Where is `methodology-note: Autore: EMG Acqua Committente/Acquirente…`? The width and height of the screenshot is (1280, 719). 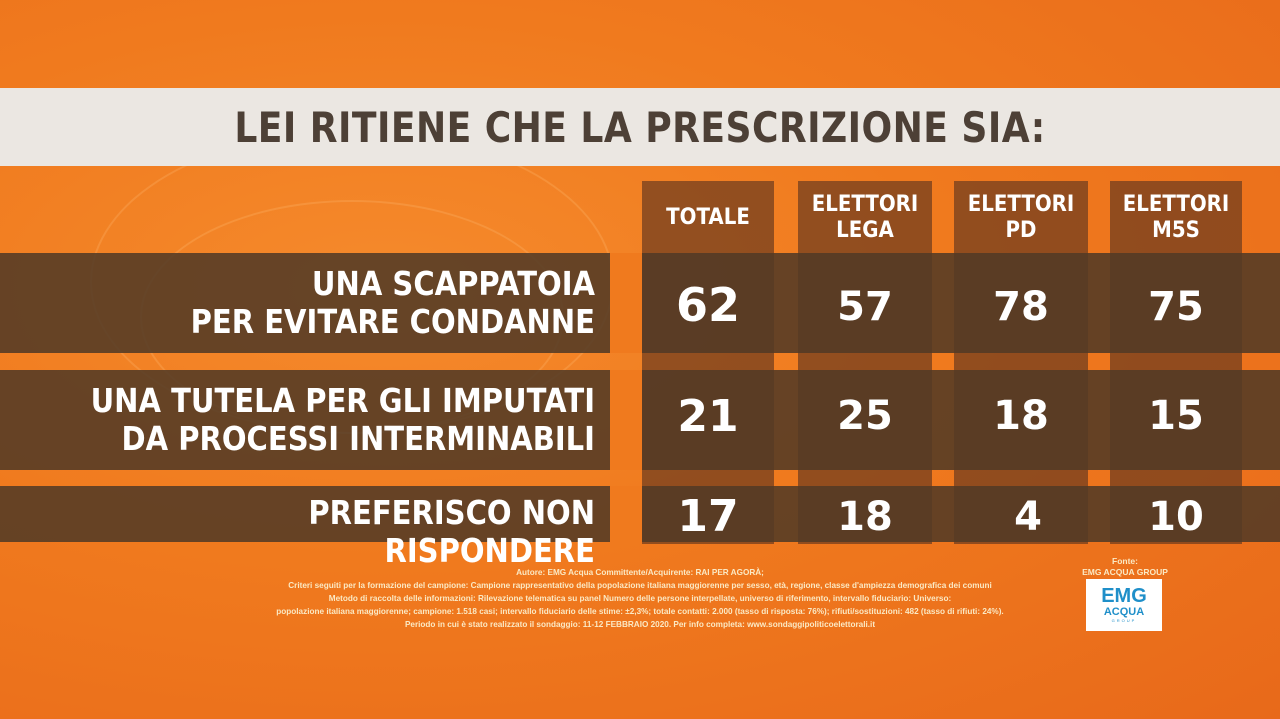
methodology-note: Autore: EMG Acqua Committente/Acquirente… is located at coordinates (640, 598).